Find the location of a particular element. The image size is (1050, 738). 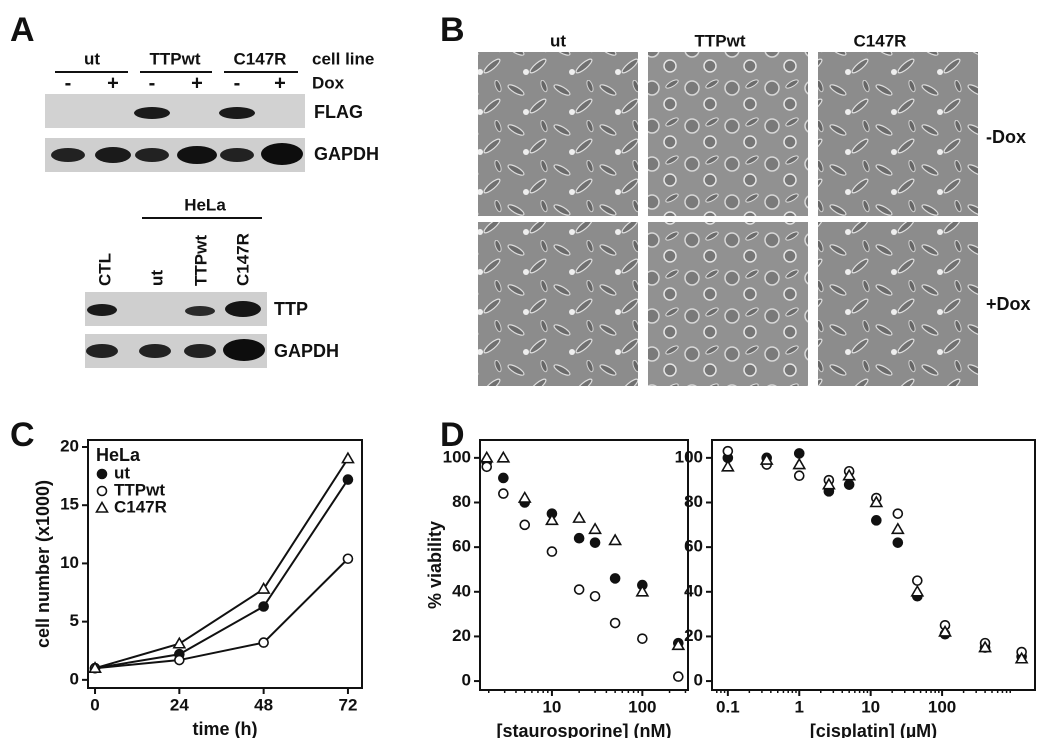

x-tick-label: 100 is located at coordinates (942, 706).